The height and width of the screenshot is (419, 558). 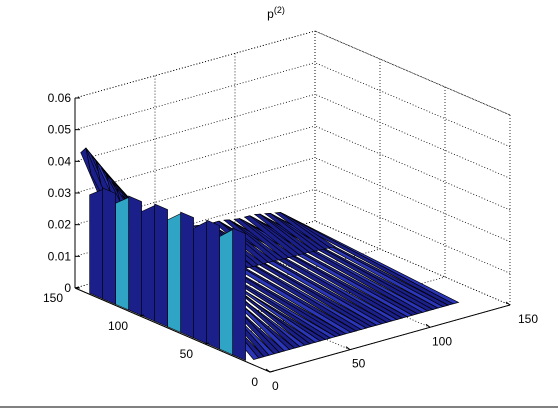 What do you see at coordinates (60, 256) in the screenshot?
I see `z-tick-label: 0.01` at bounding box center [60, 256].